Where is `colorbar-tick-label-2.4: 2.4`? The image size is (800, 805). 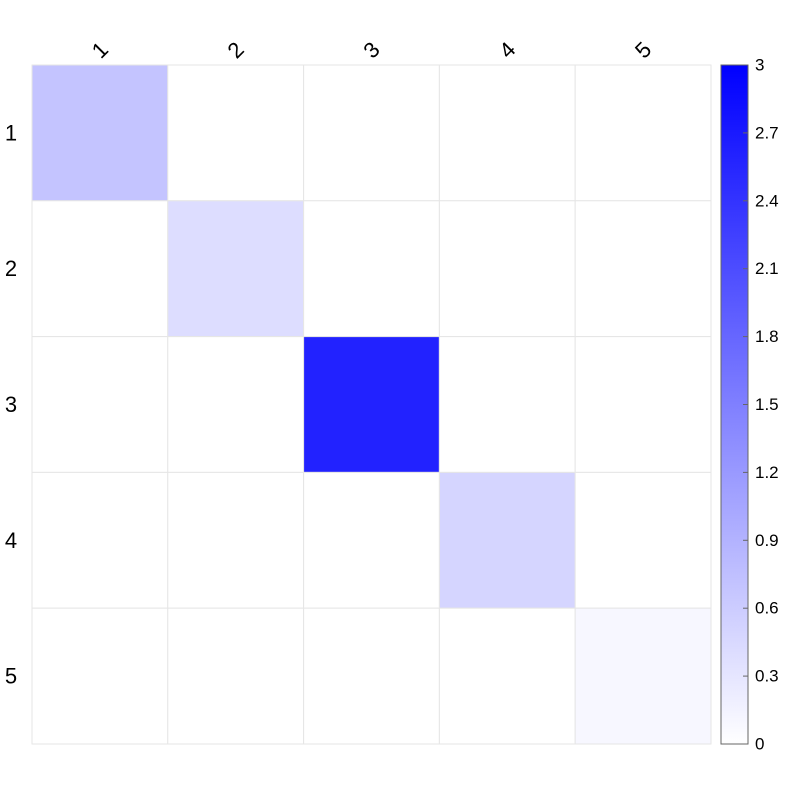 colorbar-tick-label-2.4: 2.4 is located at coordinates (767, 200).